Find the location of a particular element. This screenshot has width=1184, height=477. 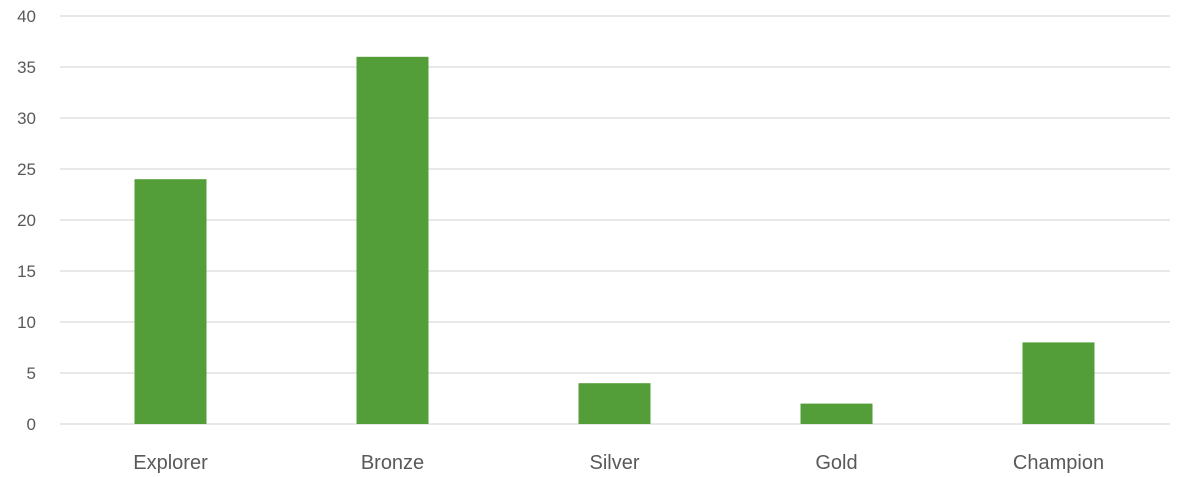

x-axis-categories: Explorer Bronze Silver Gold Champion is located at coordinates (618, 463).